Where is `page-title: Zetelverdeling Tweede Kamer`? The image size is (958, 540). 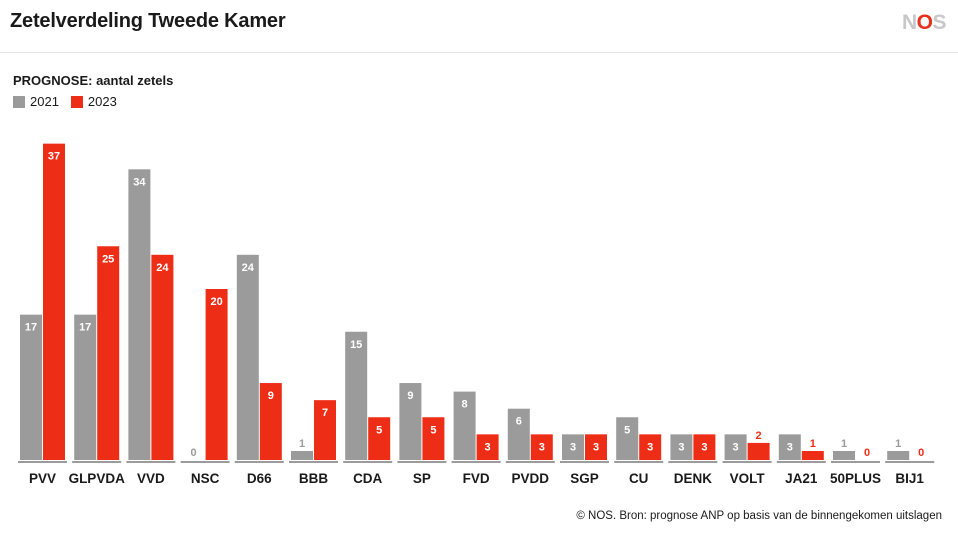 page-title: Zetelverdeling Tweede Kamer is located at coordinates (148, 21).